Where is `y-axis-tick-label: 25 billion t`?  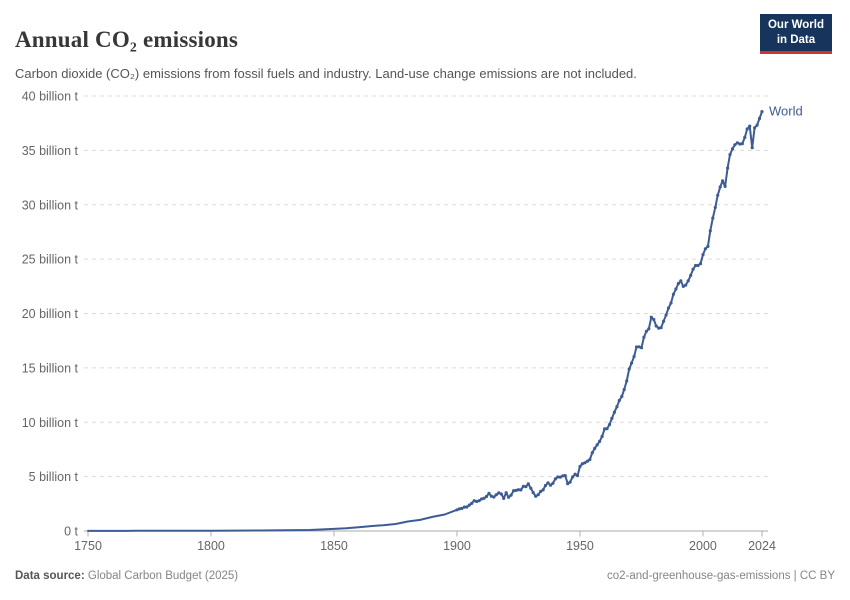
y-axis-tick-label: 25 billion t is located at coordinates (50, 260).